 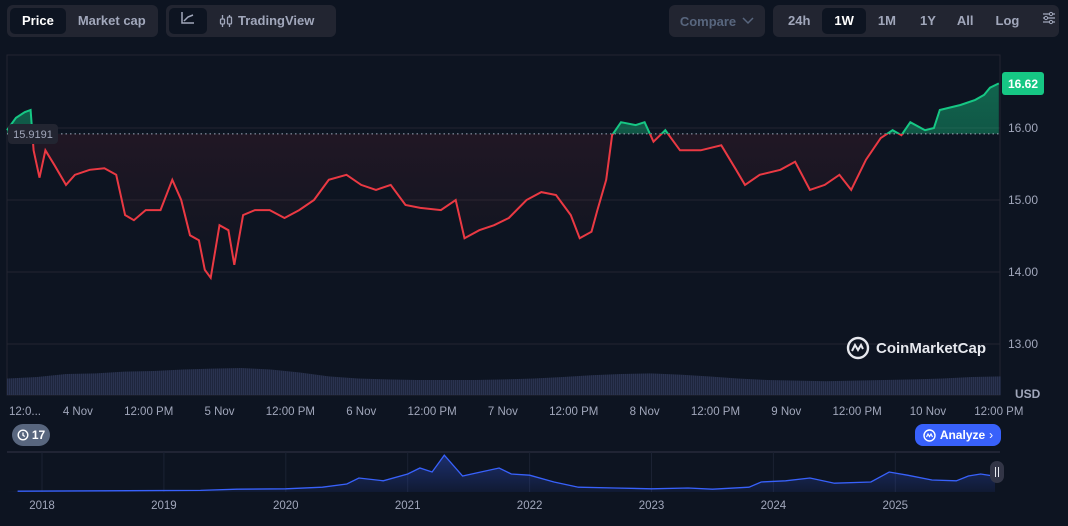 I want to click on range-all: All, so click(x=965, y=20).